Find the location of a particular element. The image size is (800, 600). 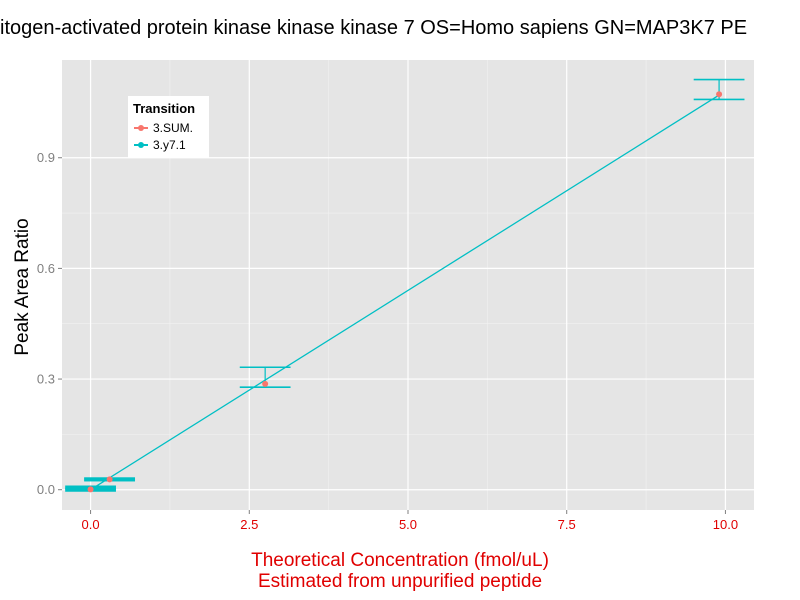

x-axis-label-line2: Estimated from unpurified peptide is located at coordinates (400, 581).